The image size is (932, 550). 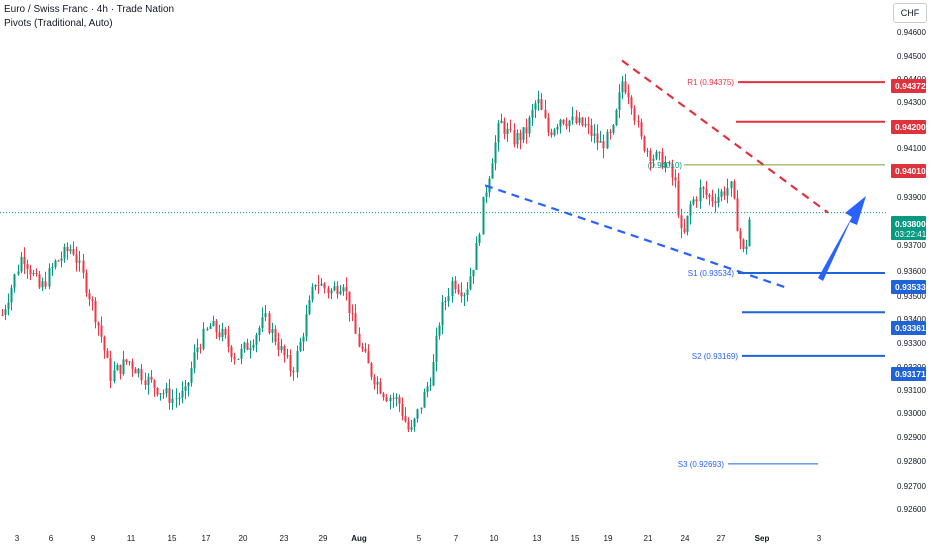 I want to click on bullish-arrow, so click(x=842, y=238).